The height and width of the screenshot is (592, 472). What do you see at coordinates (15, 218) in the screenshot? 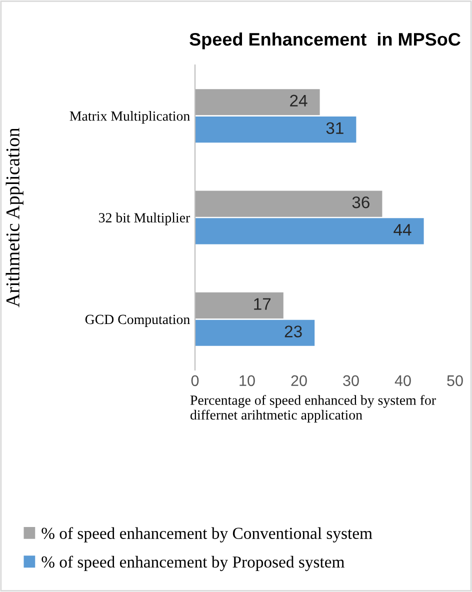
I see `y-axis-title: Arithmetic Application` at bounding box center [15, 218].